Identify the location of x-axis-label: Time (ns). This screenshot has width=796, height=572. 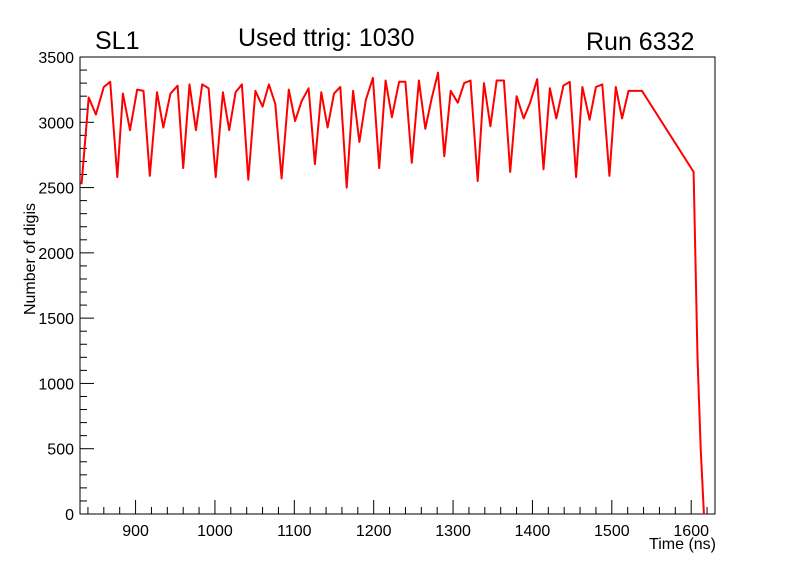
(682, 544).